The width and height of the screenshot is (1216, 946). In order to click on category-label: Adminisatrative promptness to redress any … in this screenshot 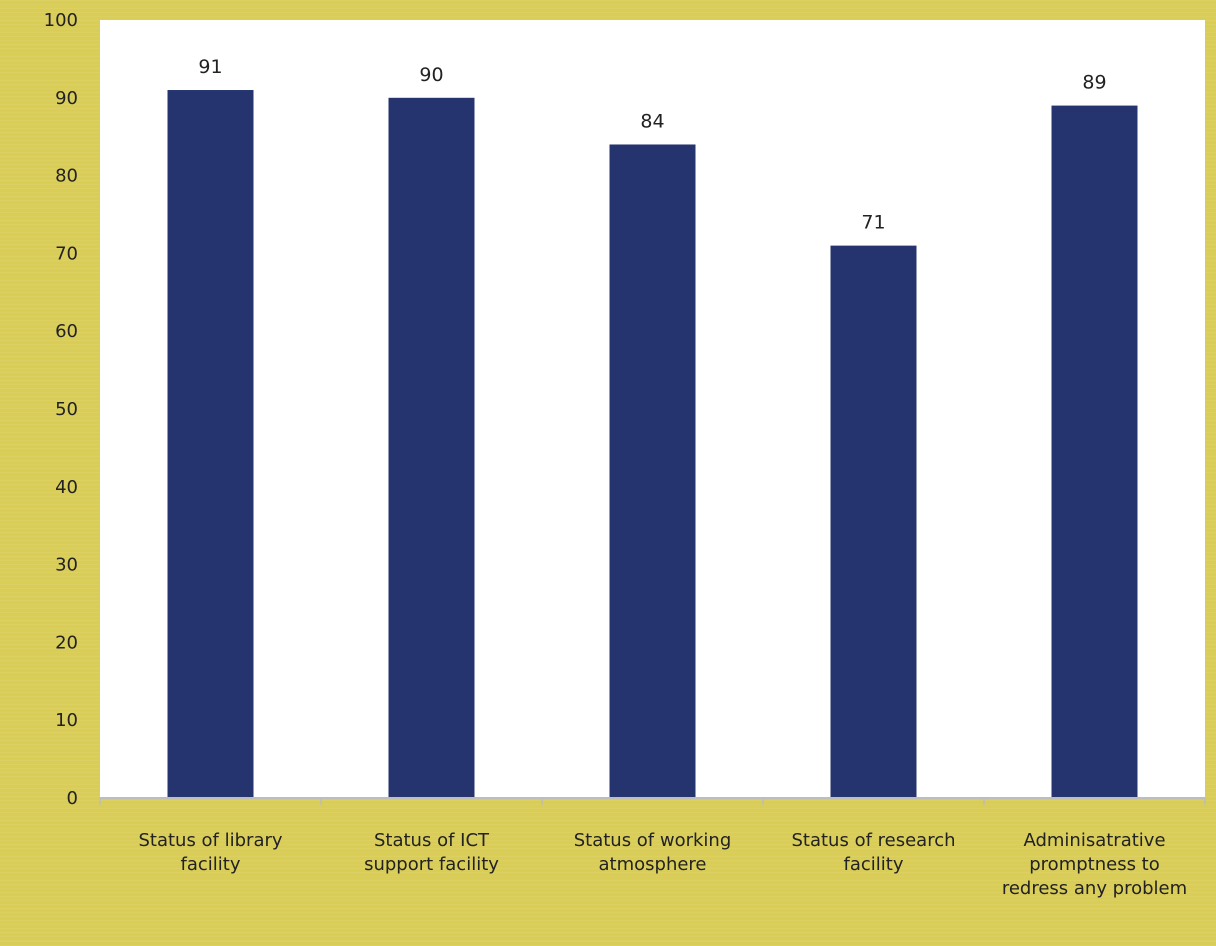, I will do `click(1094, 864)`.